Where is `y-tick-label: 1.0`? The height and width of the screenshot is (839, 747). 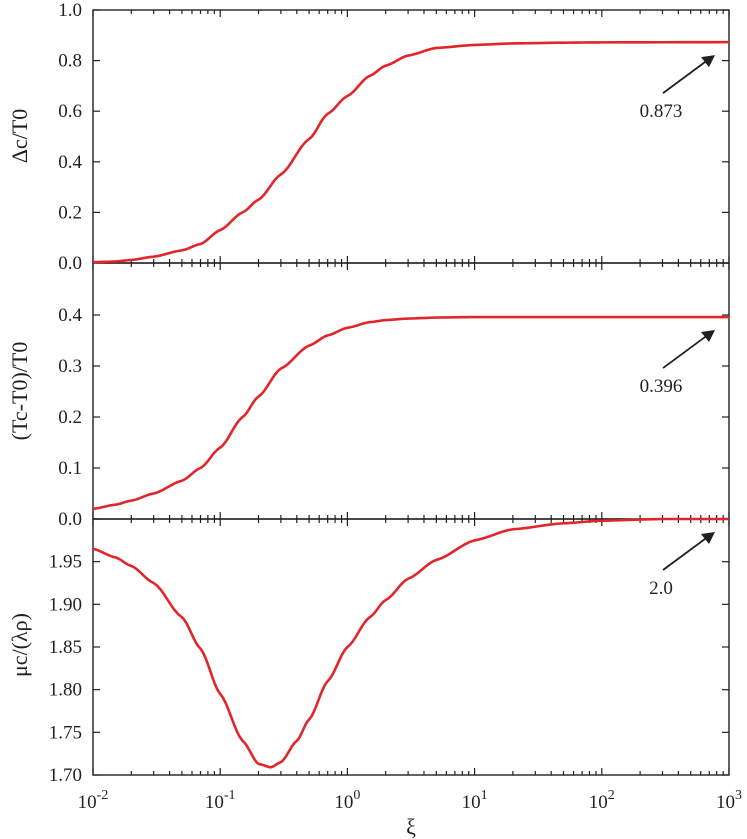 y-tick-label: 1.0 is located at coordinates (70, 10).